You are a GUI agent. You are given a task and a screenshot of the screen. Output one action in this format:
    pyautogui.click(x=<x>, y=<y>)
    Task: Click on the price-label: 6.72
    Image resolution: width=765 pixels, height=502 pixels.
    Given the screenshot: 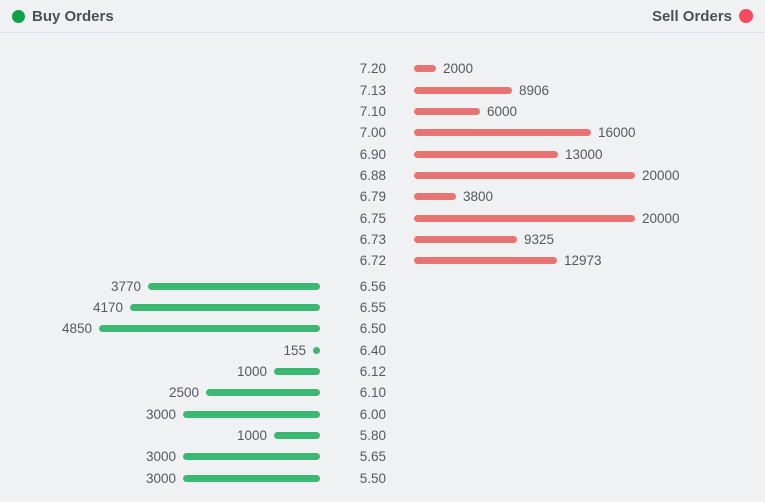 What is the action you would take?
    pyautogui.click(x=372, y=261)
    